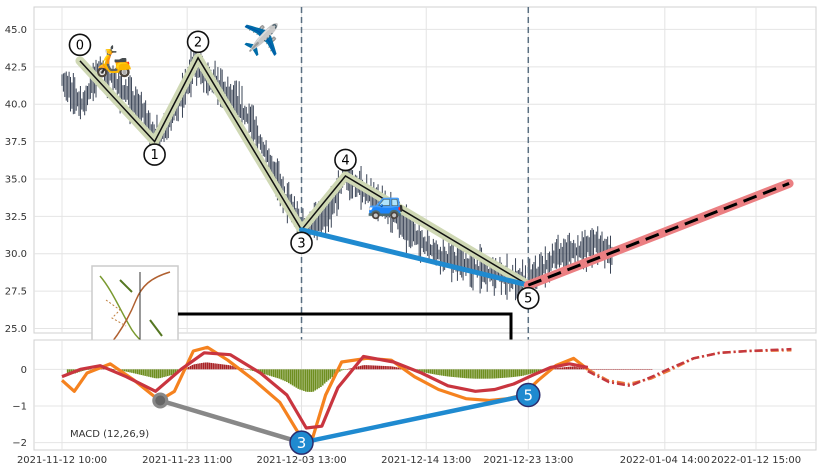  I want to click on price-y-tick: 35.0, so click(16, 179).